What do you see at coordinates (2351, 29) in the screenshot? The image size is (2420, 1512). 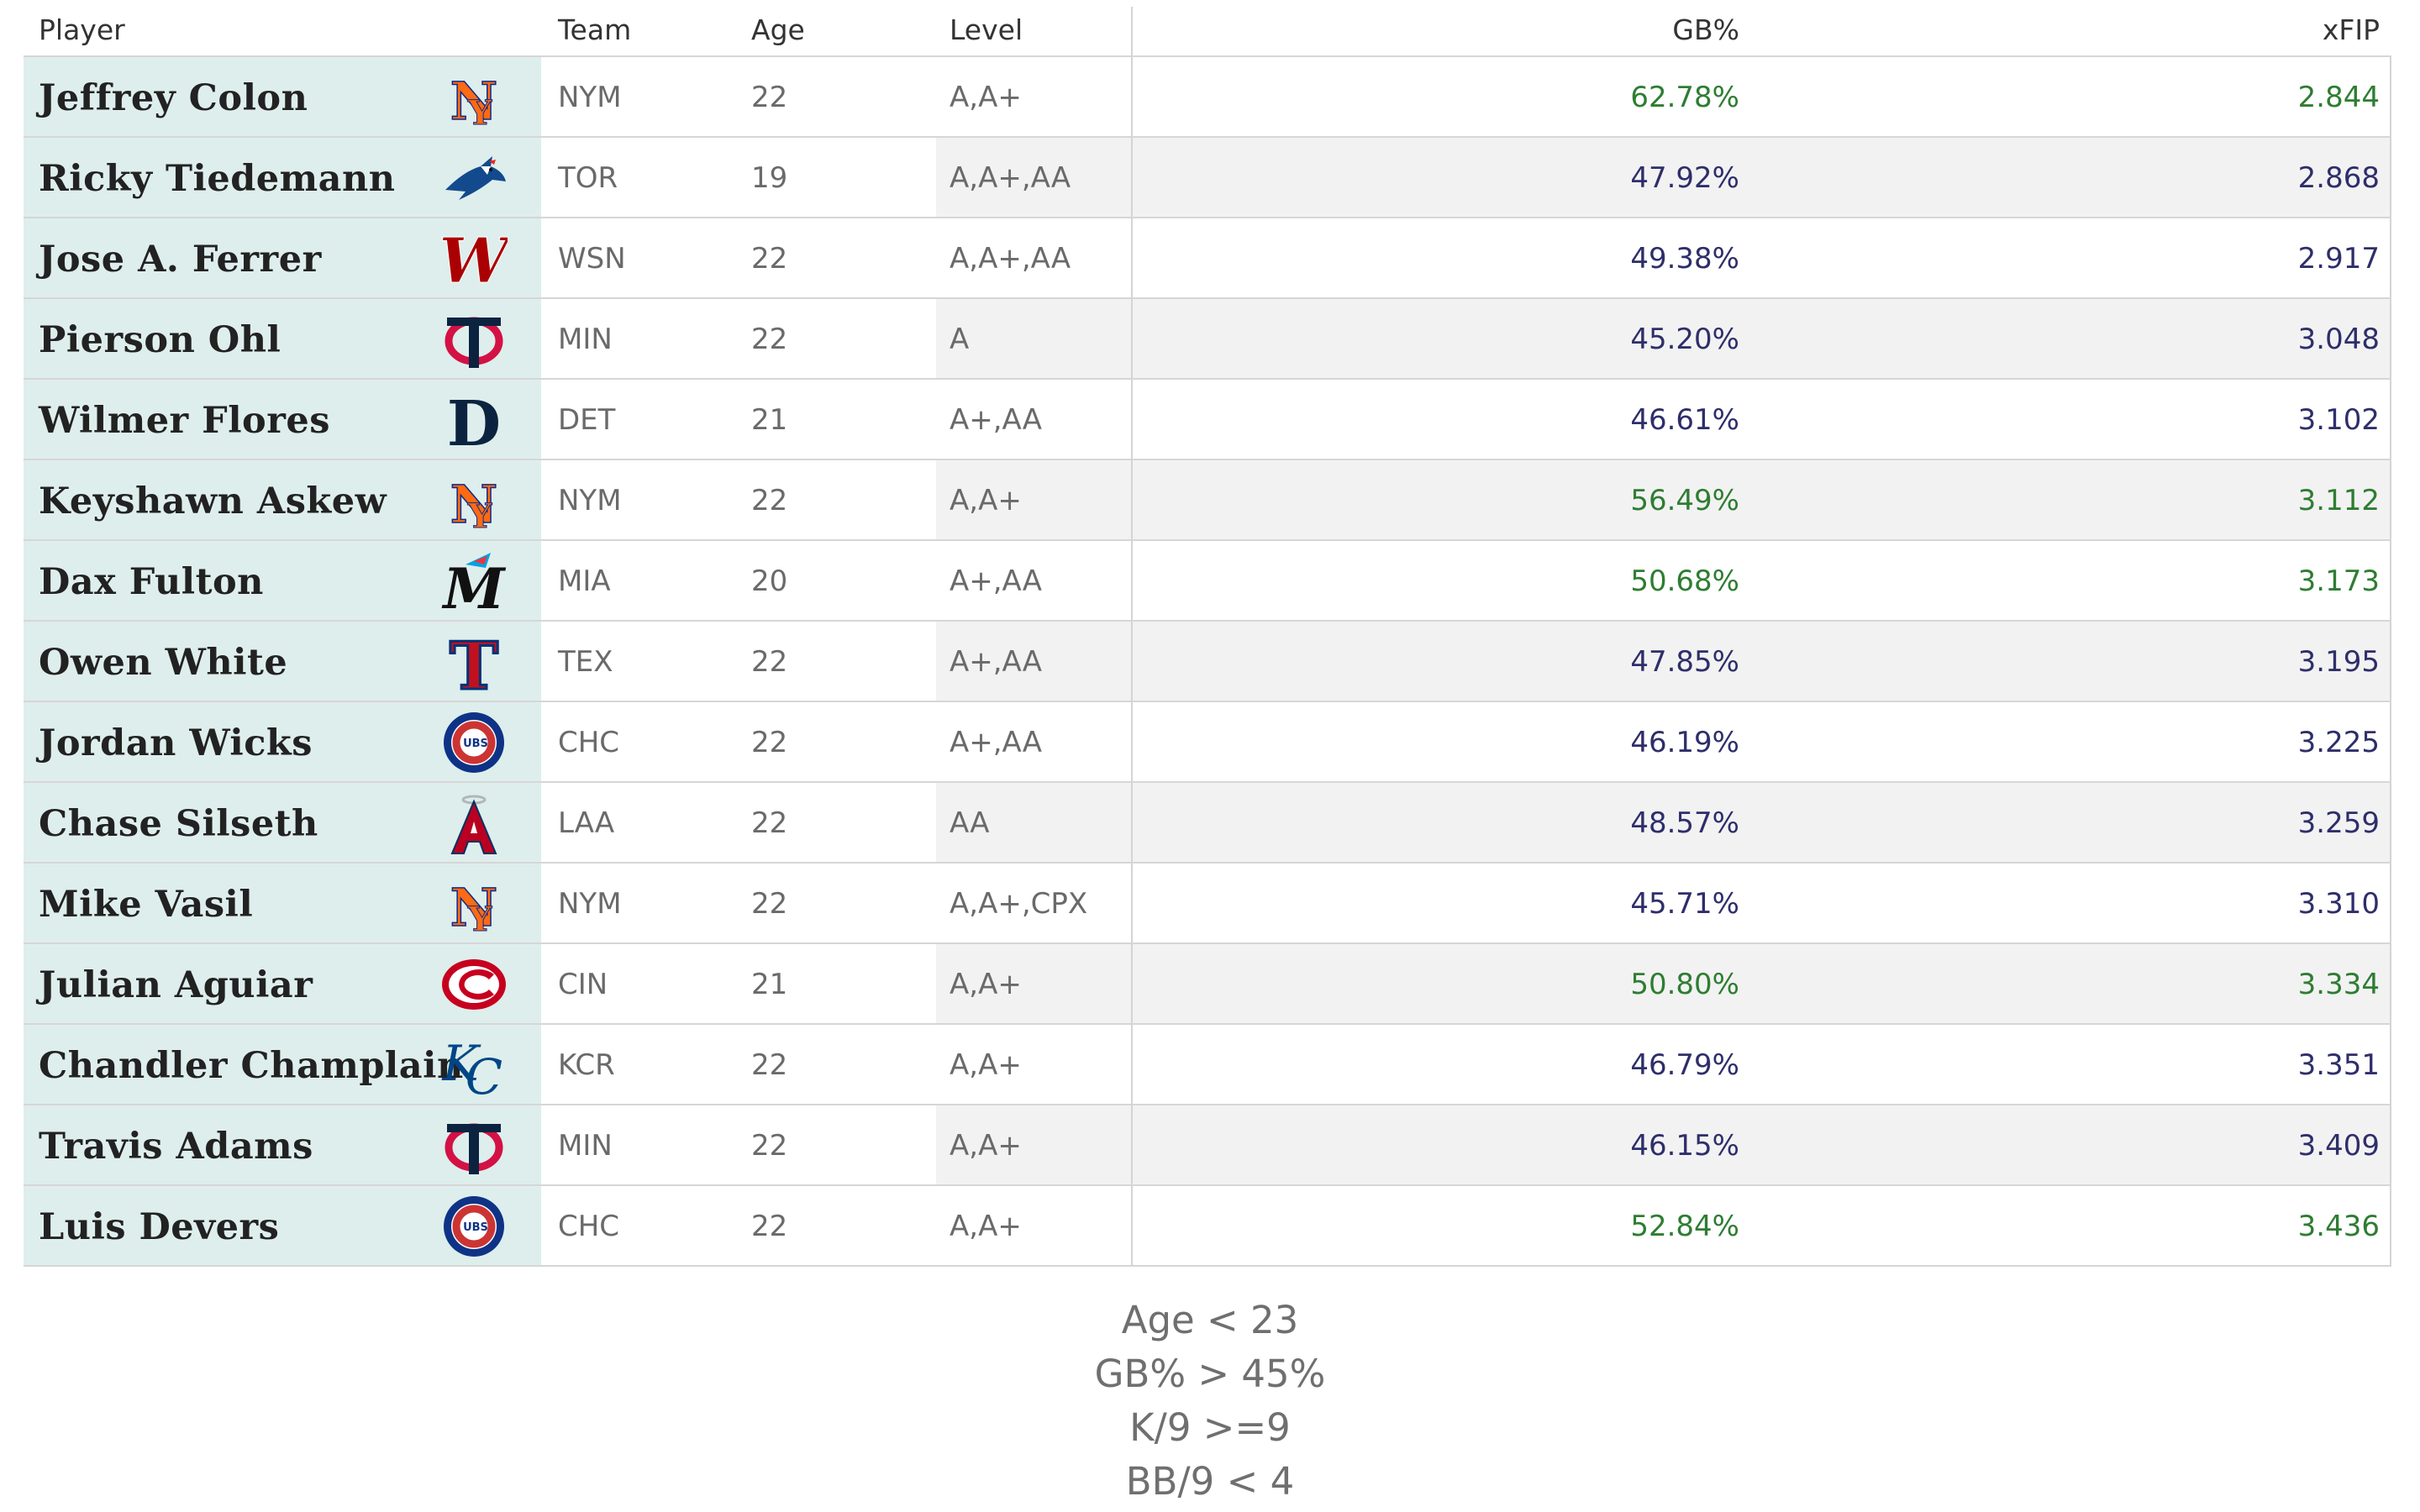 I see `header-xfip: xFIP` at bounding box center [2351, 29].